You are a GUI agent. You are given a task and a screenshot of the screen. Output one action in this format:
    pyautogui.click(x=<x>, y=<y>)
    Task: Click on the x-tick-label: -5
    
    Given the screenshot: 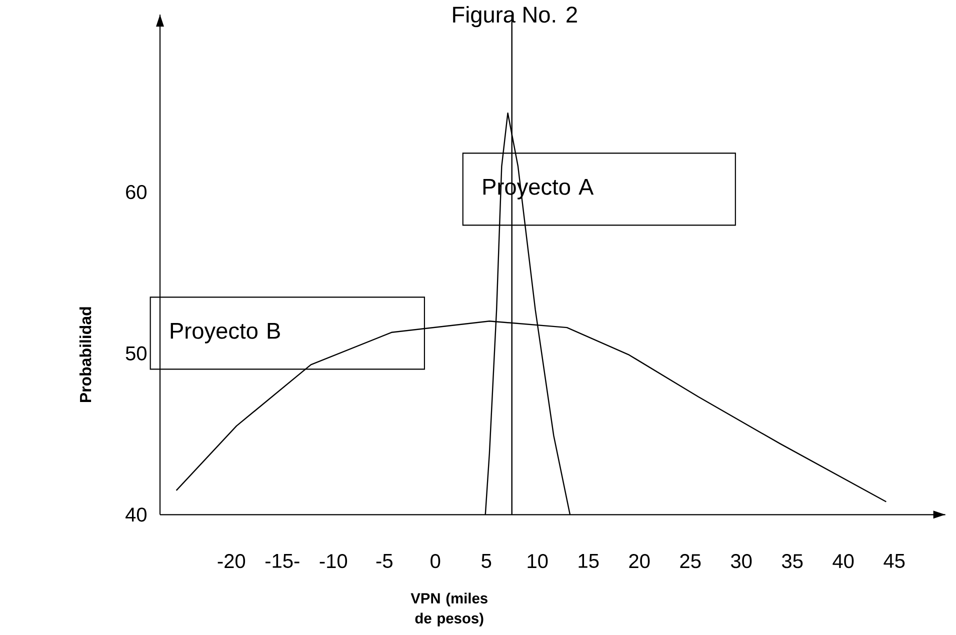 What is the action you would take?
    pyautogui.click(x=384, y=561)
    